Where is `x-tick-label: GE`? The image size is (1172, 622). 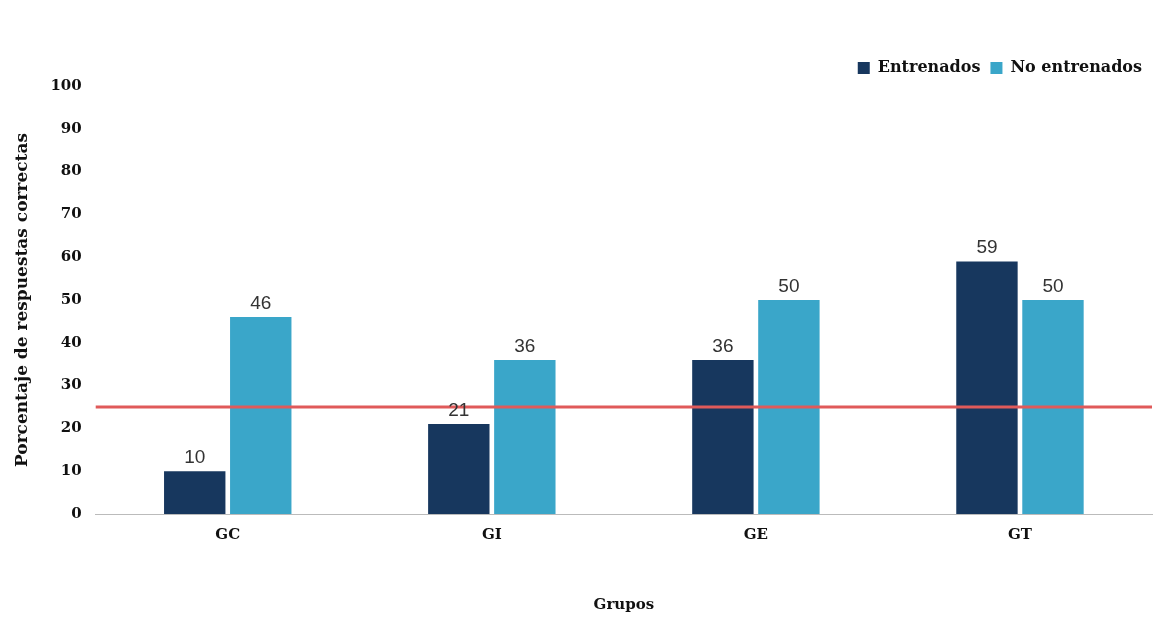
x-tick-label: GE is located at coordinates (756, 533).